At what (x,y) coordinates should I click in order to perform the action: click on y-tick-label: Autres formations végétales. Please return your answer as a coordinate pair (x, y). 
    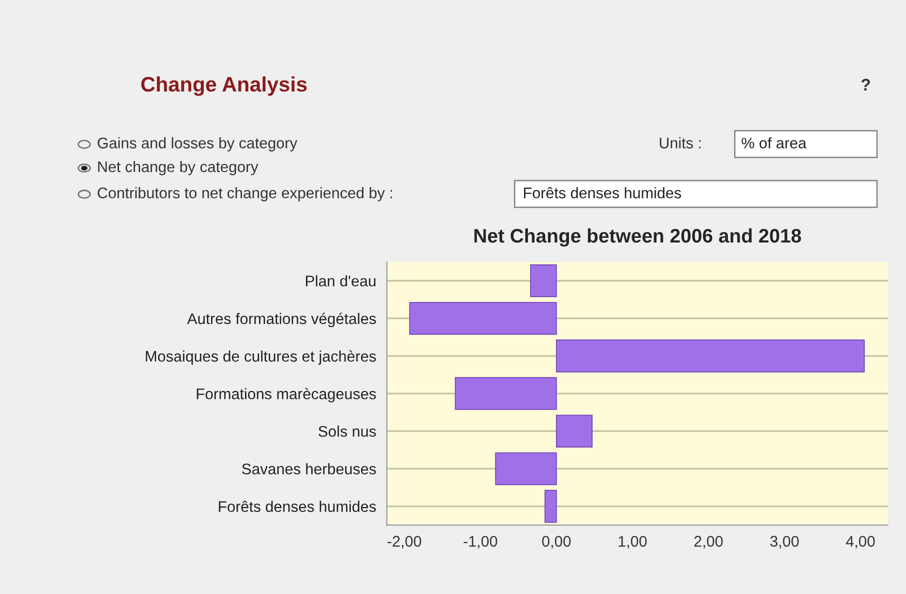
    Looking at the image, I should click on (281, 320).